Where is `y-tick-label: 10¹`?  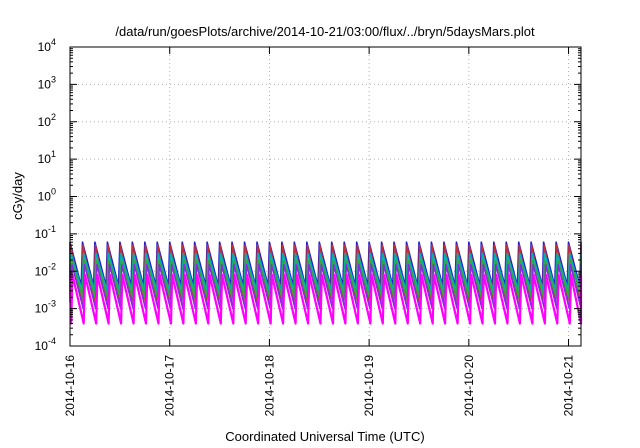
y-tick-label: 10¹ is located at coordinates (47, 157).